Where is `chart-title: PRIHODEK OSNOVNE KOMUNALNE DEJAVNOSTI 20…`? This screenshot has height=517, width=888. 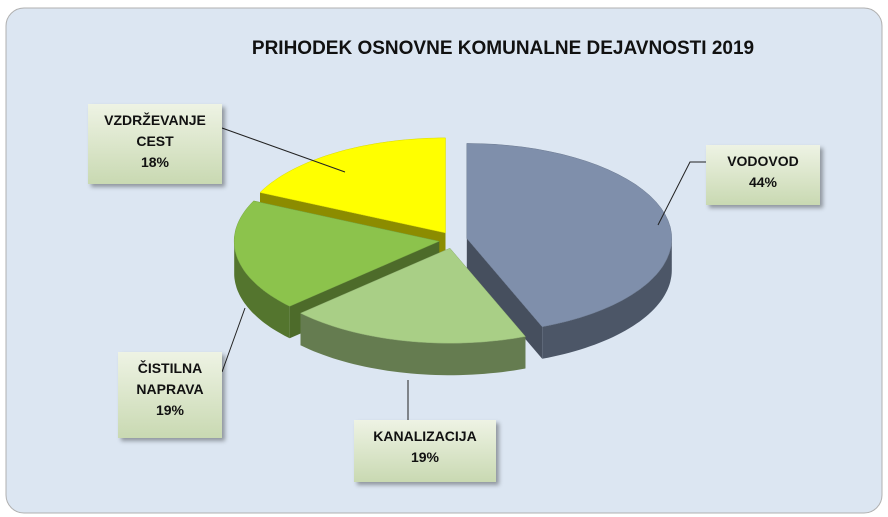 chart-title: PRIHODEK OSNOVNE KOMUNALNE DEJAVNOSTI 20… is located at coordinates (503, 48).